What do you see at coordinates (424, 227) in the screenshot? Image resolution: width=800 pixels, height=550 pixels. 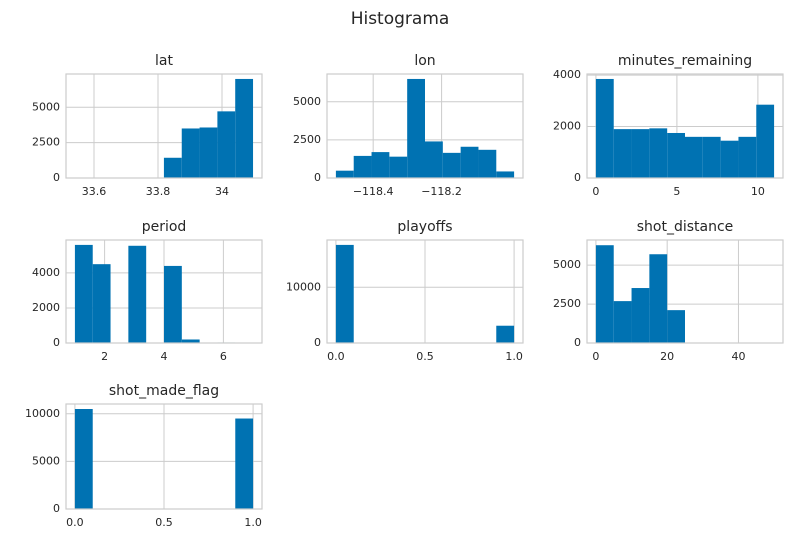 I see `subplot-title: playoffs` at bounding box center [424, 227].